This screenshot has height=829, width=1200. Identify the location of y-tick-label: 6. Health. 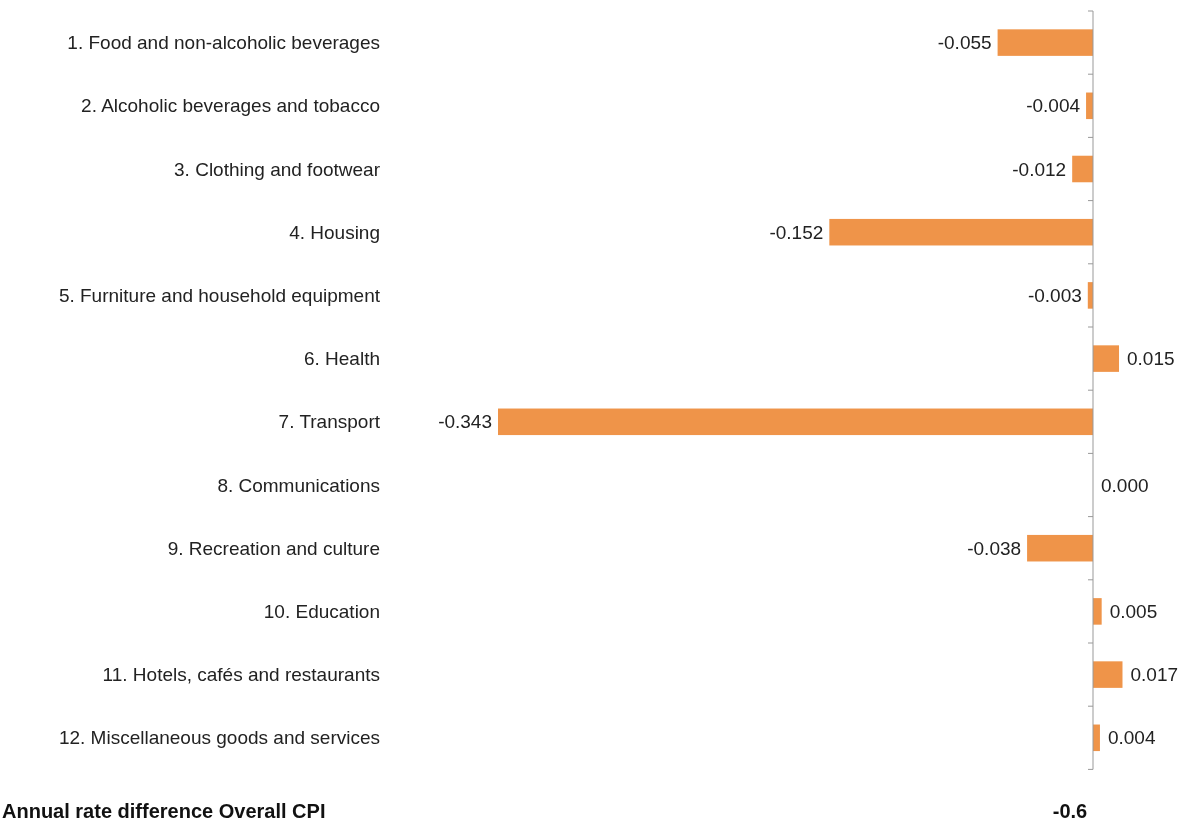
(341, 359).